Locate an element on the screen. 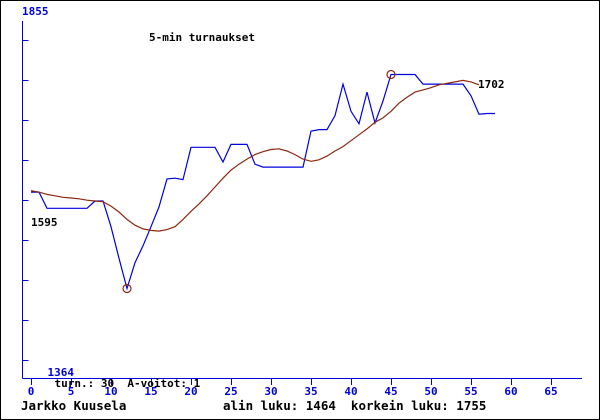 Image resolution: width=600 pixels, height=420 pixels. x-tick-label-60: 60 is located at coordinates (511, 391).